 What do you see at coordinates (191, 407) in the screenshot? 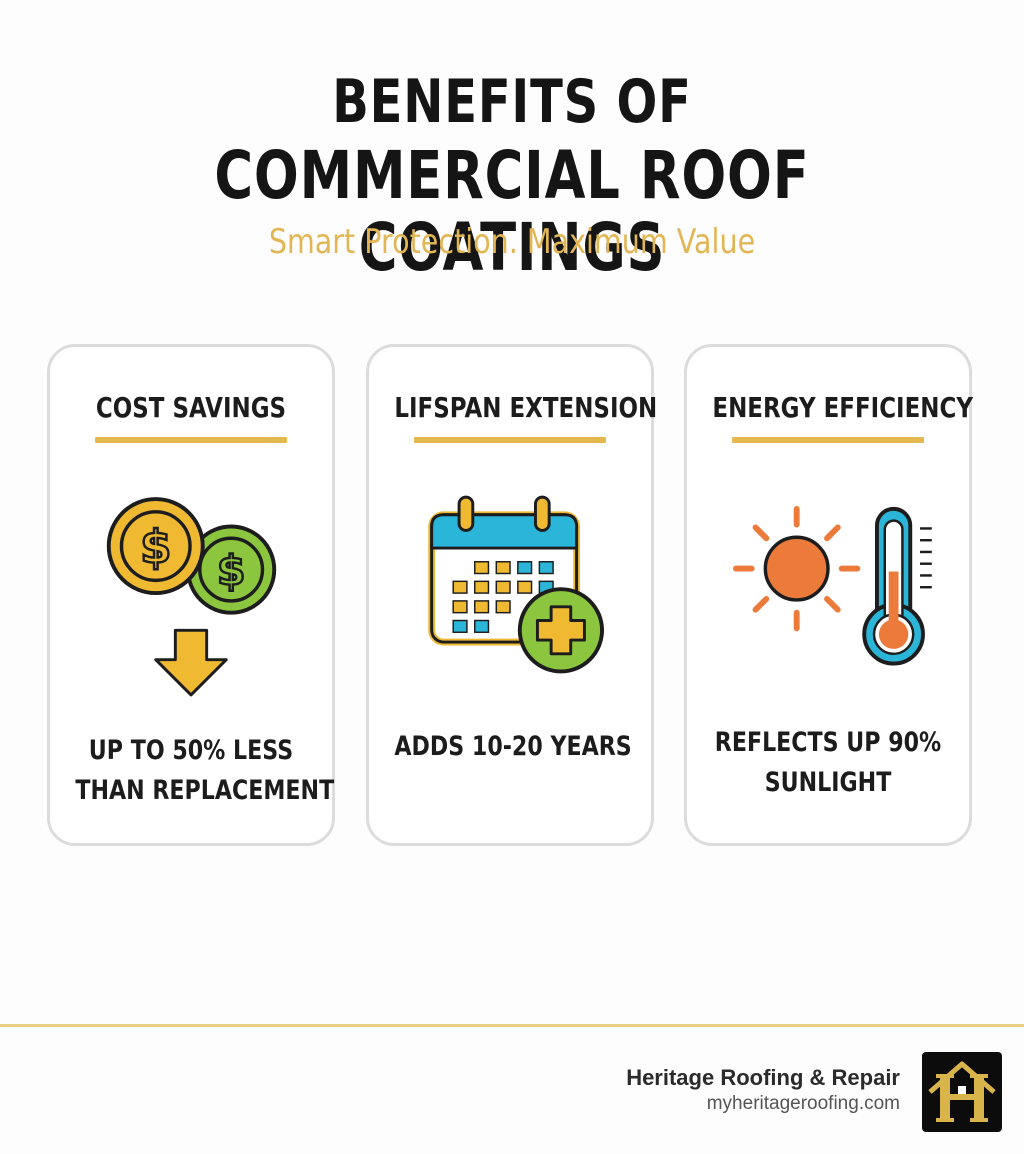
I see `card-title: COST SAVINGS` at bounding box center [191, 407].